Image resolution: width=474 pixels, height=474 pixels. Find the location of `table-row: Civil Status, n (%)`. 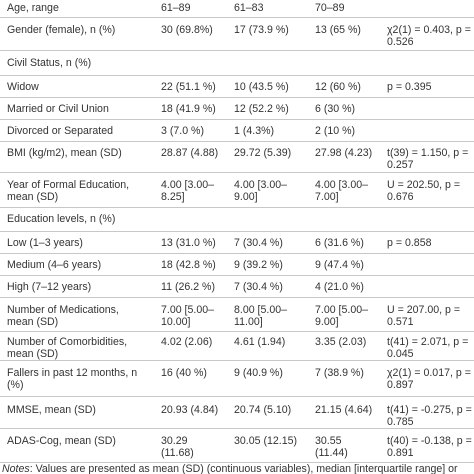

table-row: Civil Status, n (%) is located at coordinates (237, 63).